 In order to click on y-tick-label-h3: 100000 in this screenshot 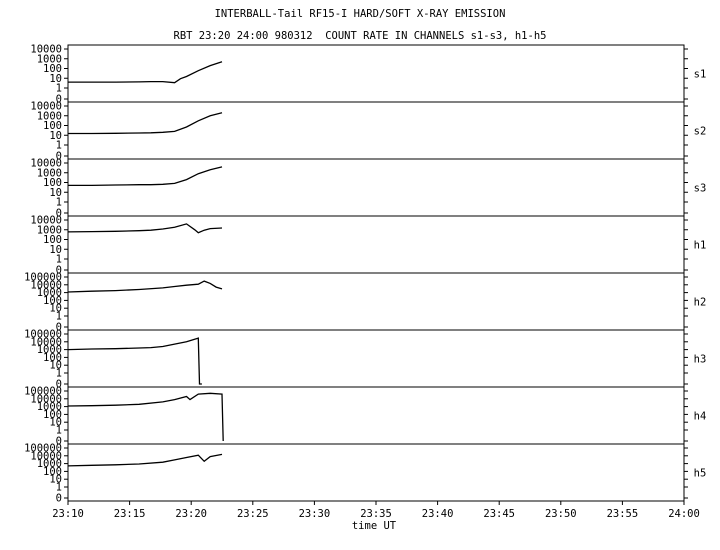, I will do `click(43, 335)`.